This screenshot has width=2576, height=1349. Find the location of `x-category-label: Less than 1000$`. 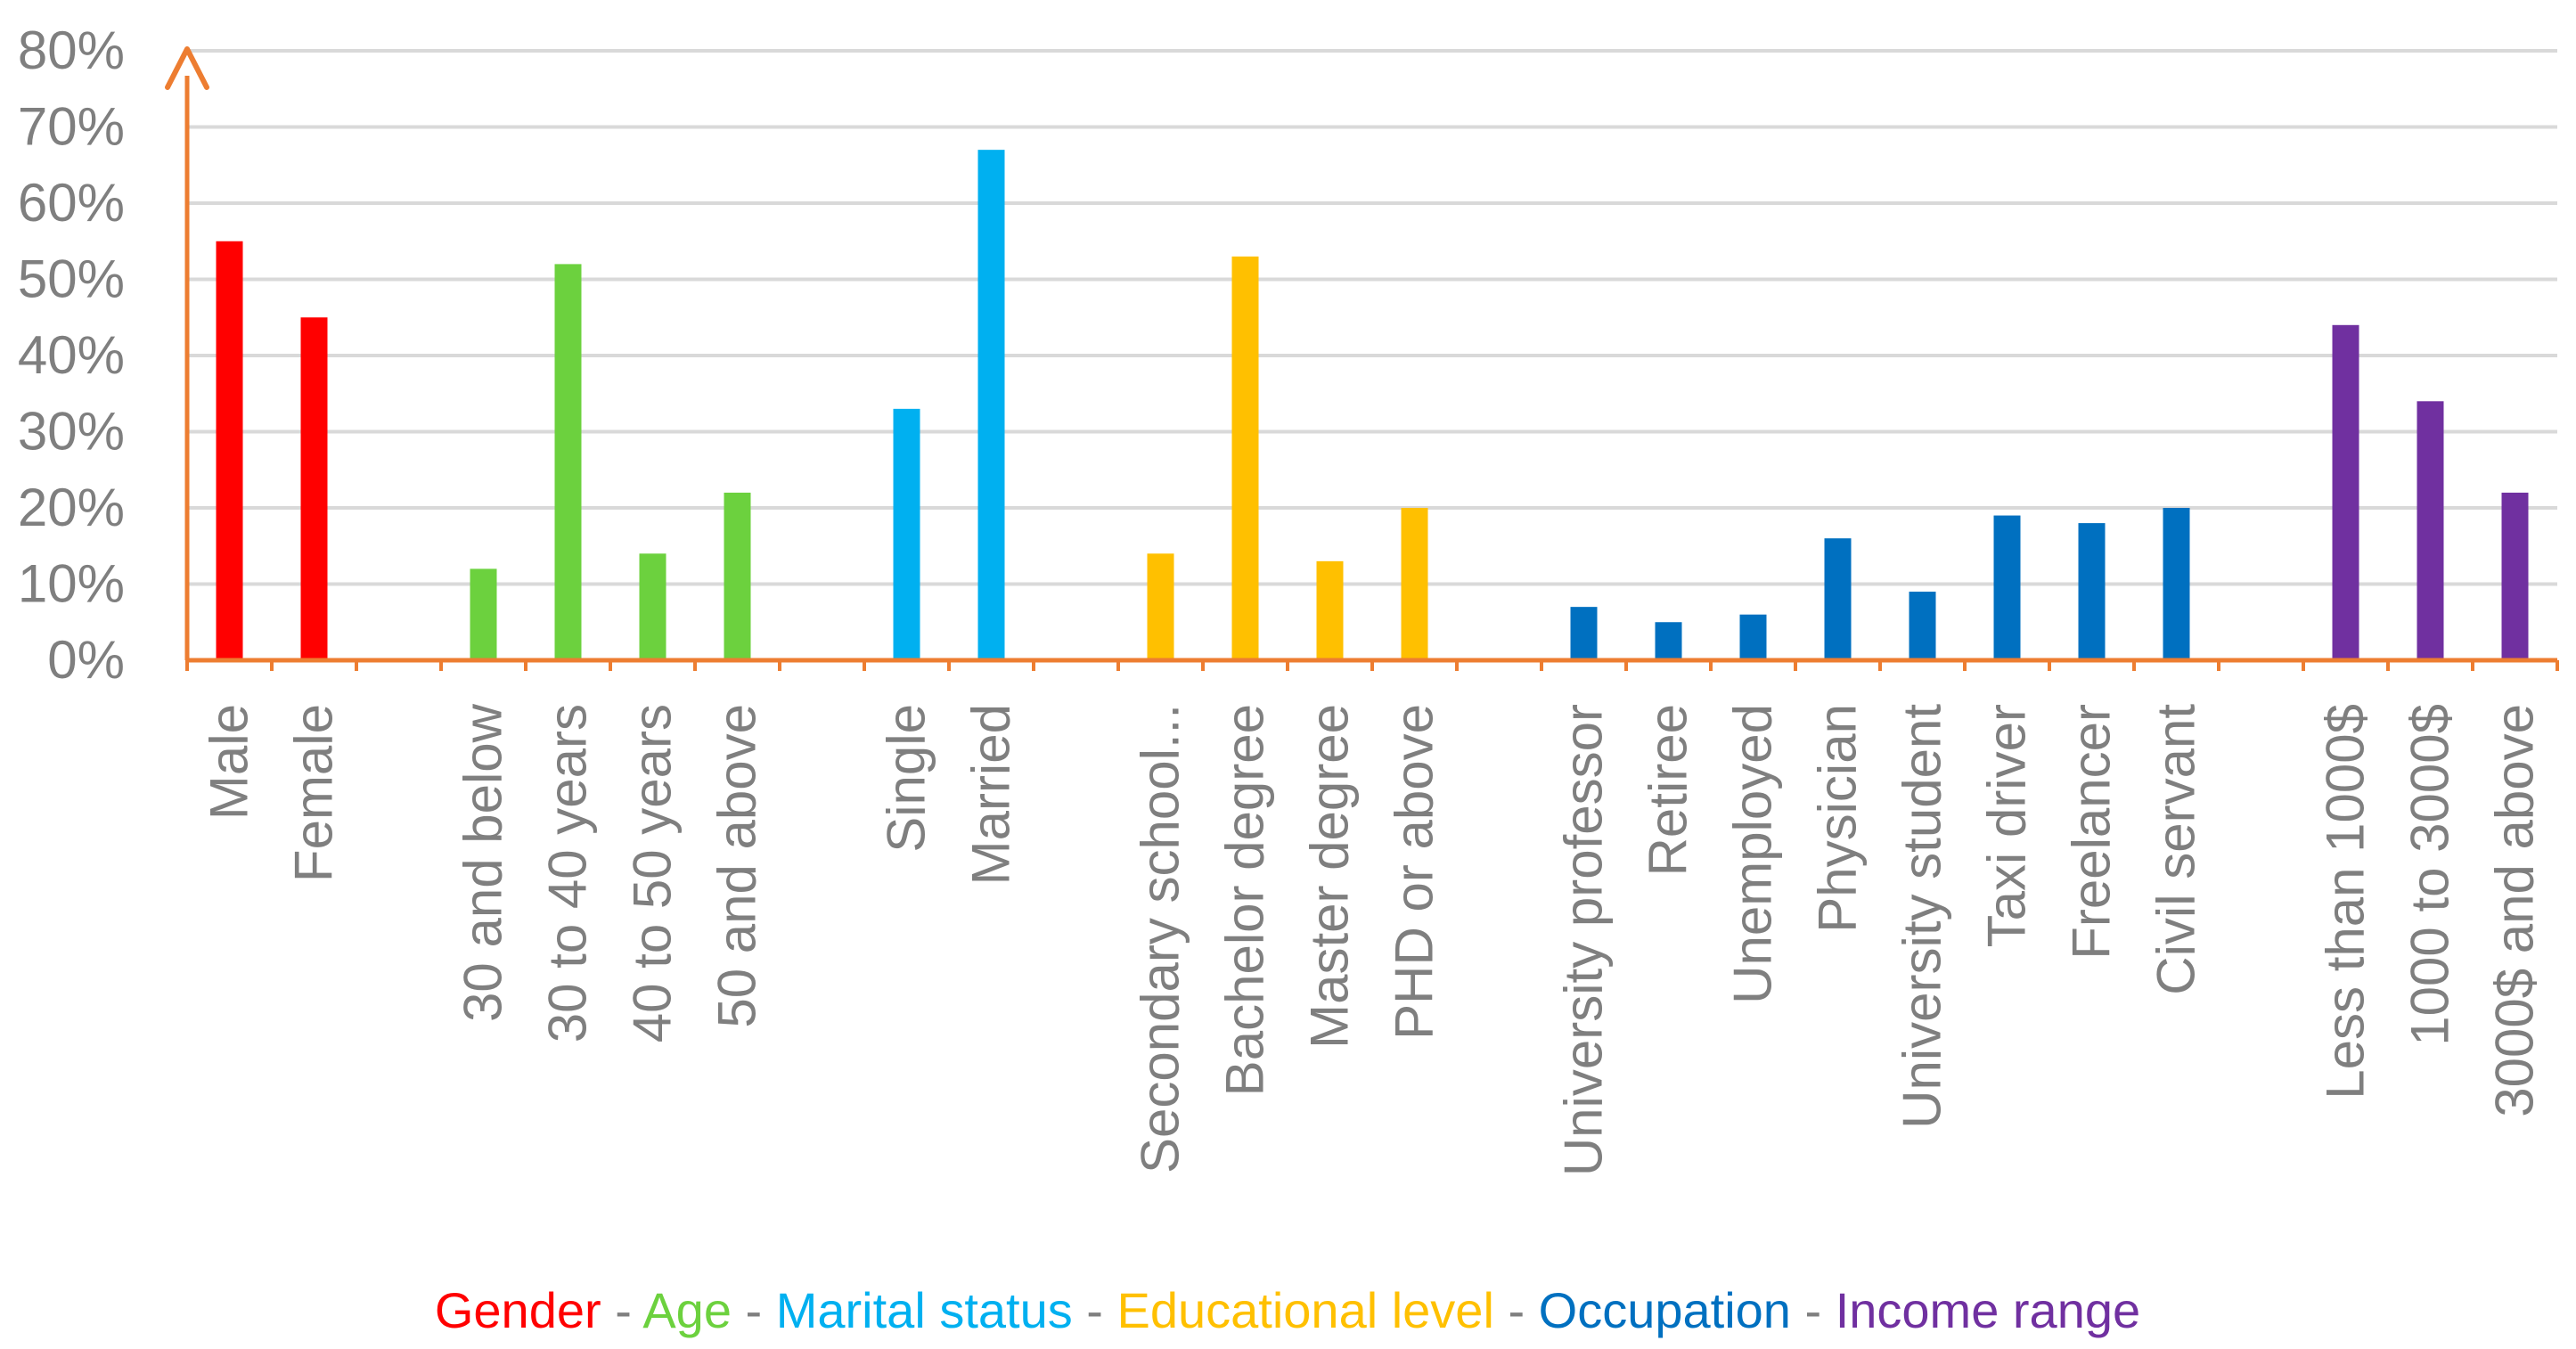

x-category-label: Less than 1000$ is located at coordinates (2346, 902).